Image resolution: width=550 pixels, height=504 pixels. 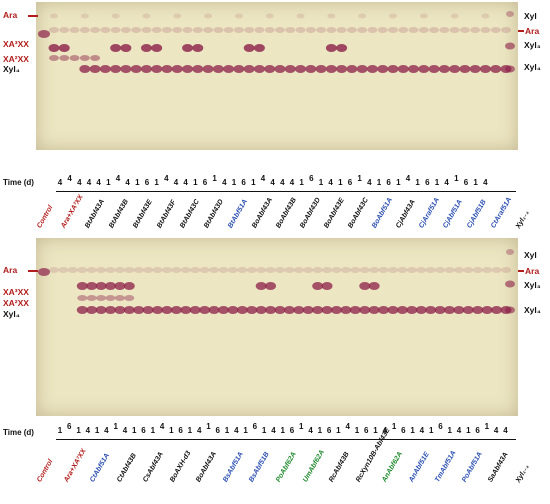 I want to click on enzyme-label: BtAbf43D, so click(x=214, y=214).